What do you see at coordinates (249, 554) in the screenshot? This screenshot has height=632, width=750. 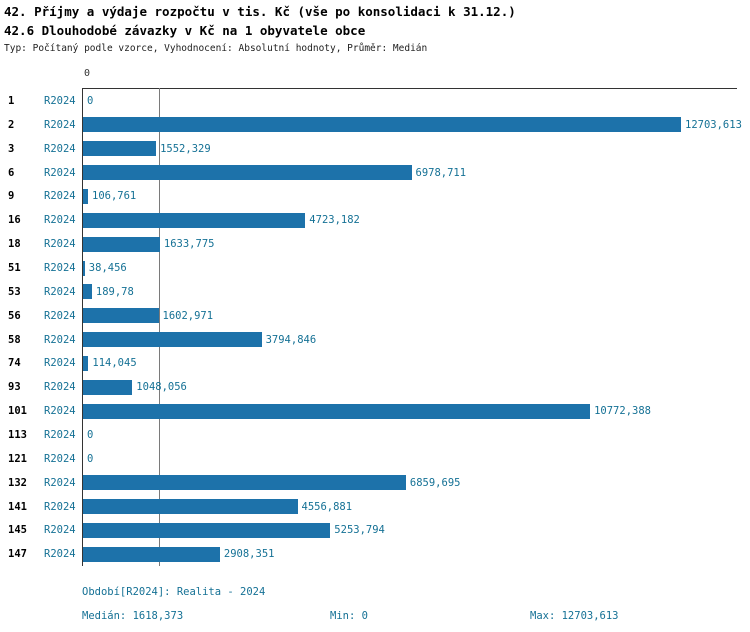 I see `value-label: 2908,351` at bounding box center [249, 554].